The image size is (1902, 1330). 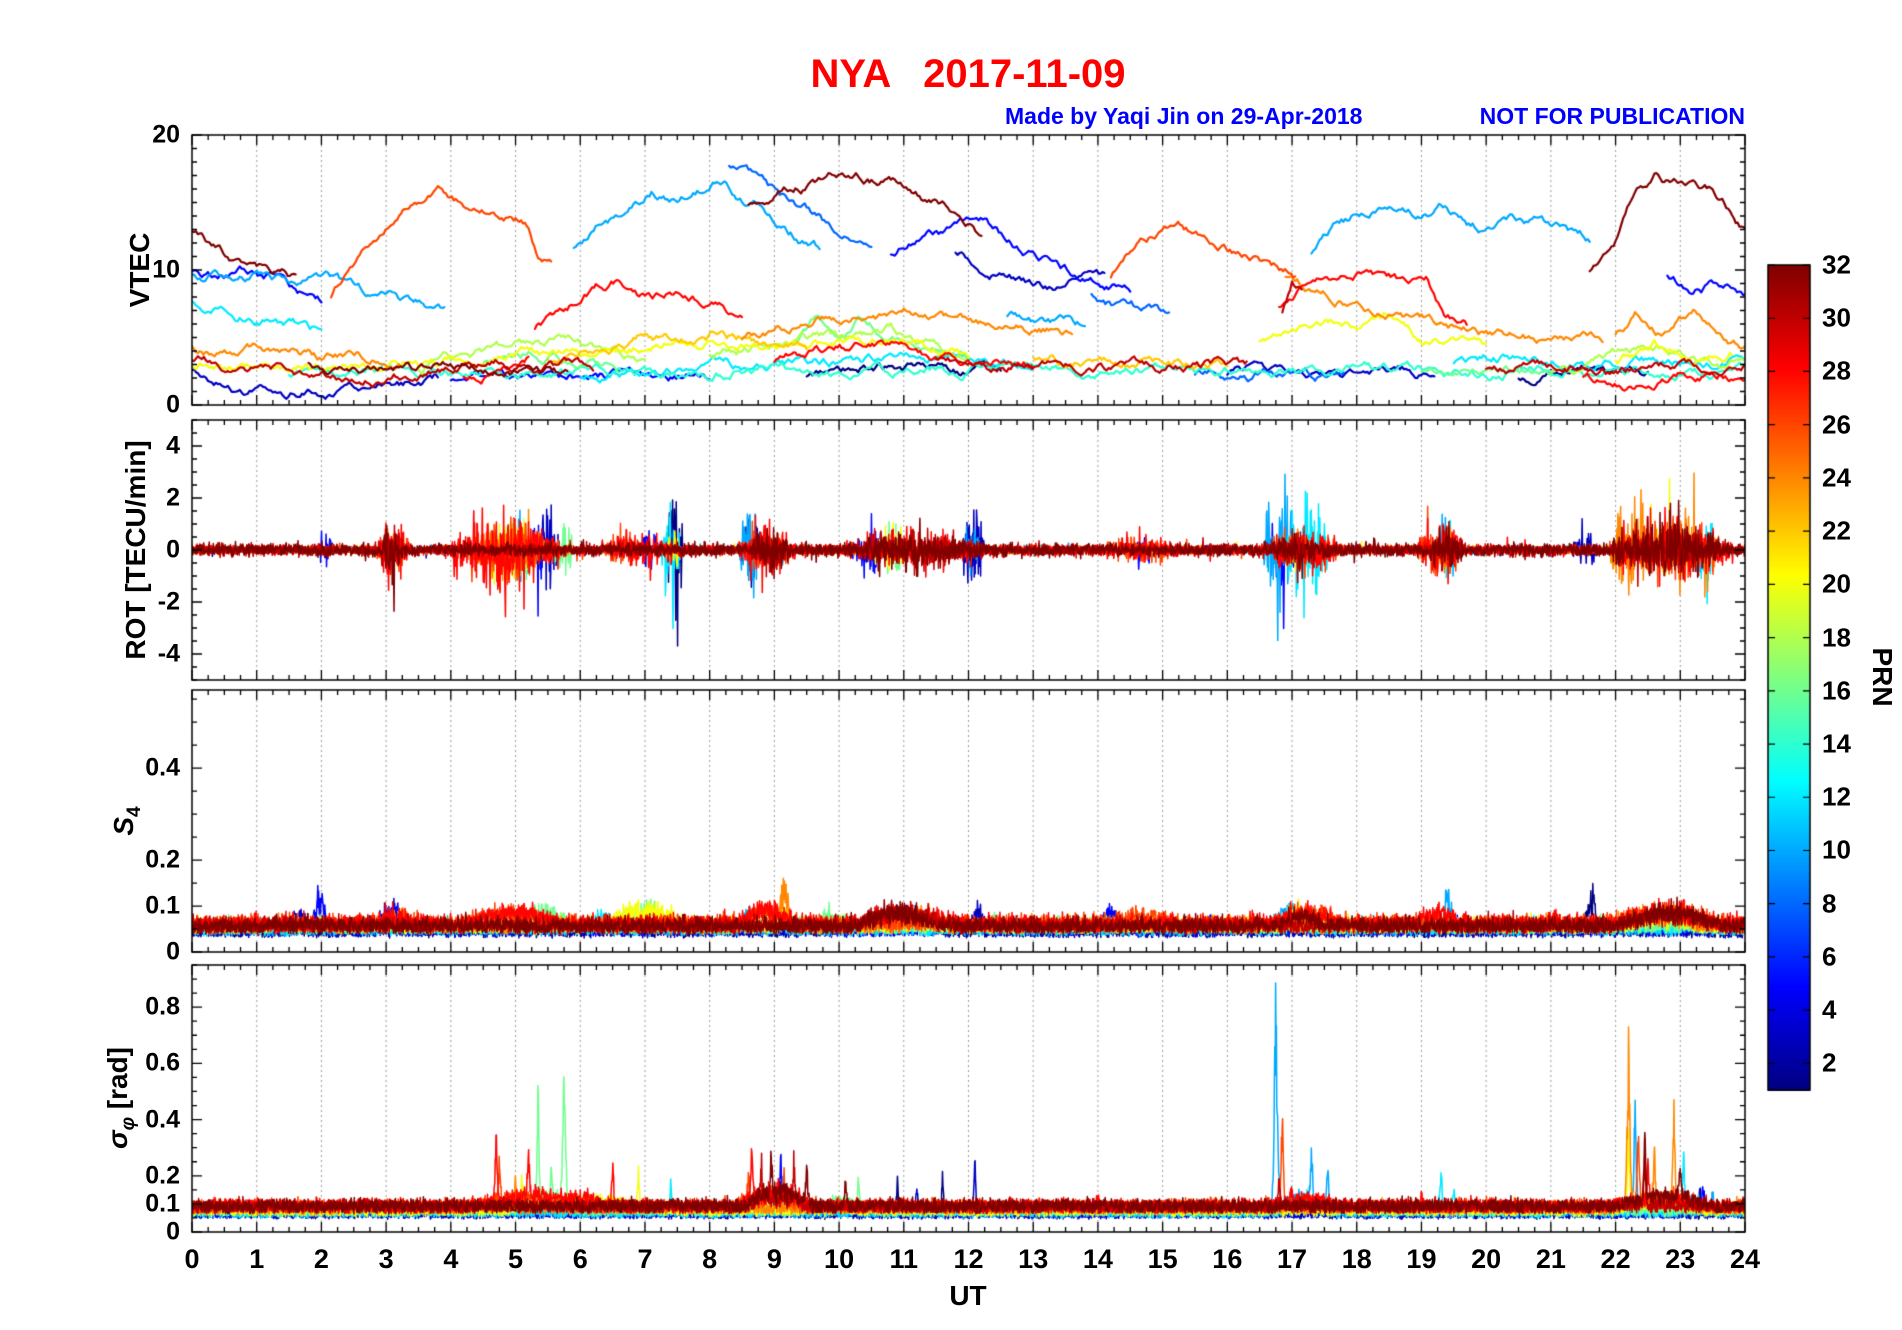 I want to click on colorbar-tick-label: 14, so click(x=1836, y=743).